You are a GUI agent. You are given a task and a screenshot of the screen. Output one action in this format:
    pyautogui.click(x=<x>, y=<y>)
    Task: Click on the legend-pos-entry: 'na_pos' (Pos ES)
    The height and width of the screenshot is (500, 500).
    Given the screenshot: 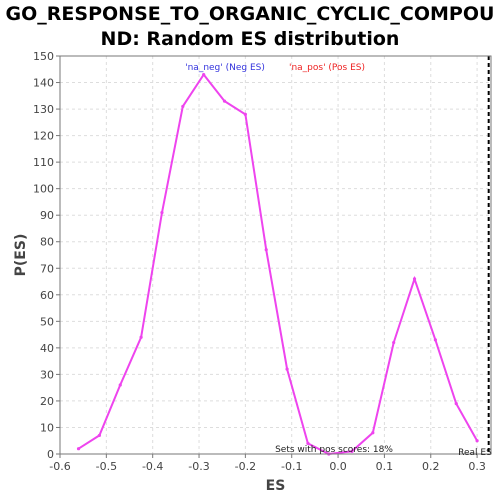 What is the action you would take?
    pyautogui.click(x=327, y=68)
    